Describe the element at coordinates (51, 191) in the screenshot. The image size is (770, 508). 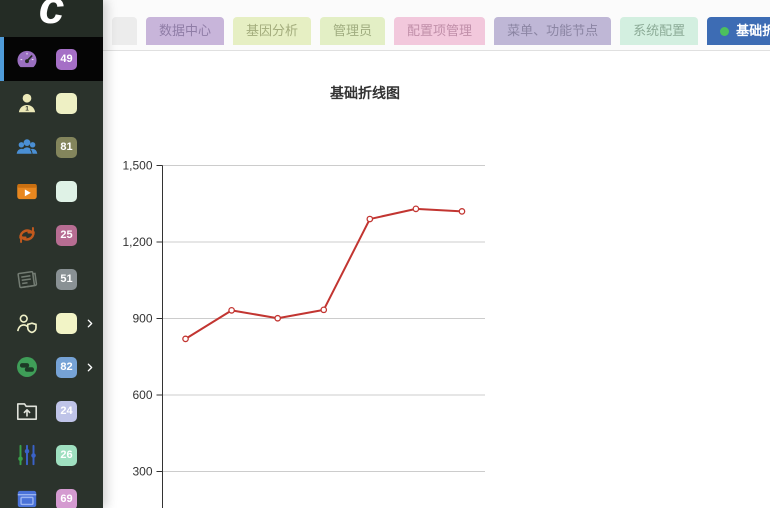
I see `sidebar-item-media` at that location.